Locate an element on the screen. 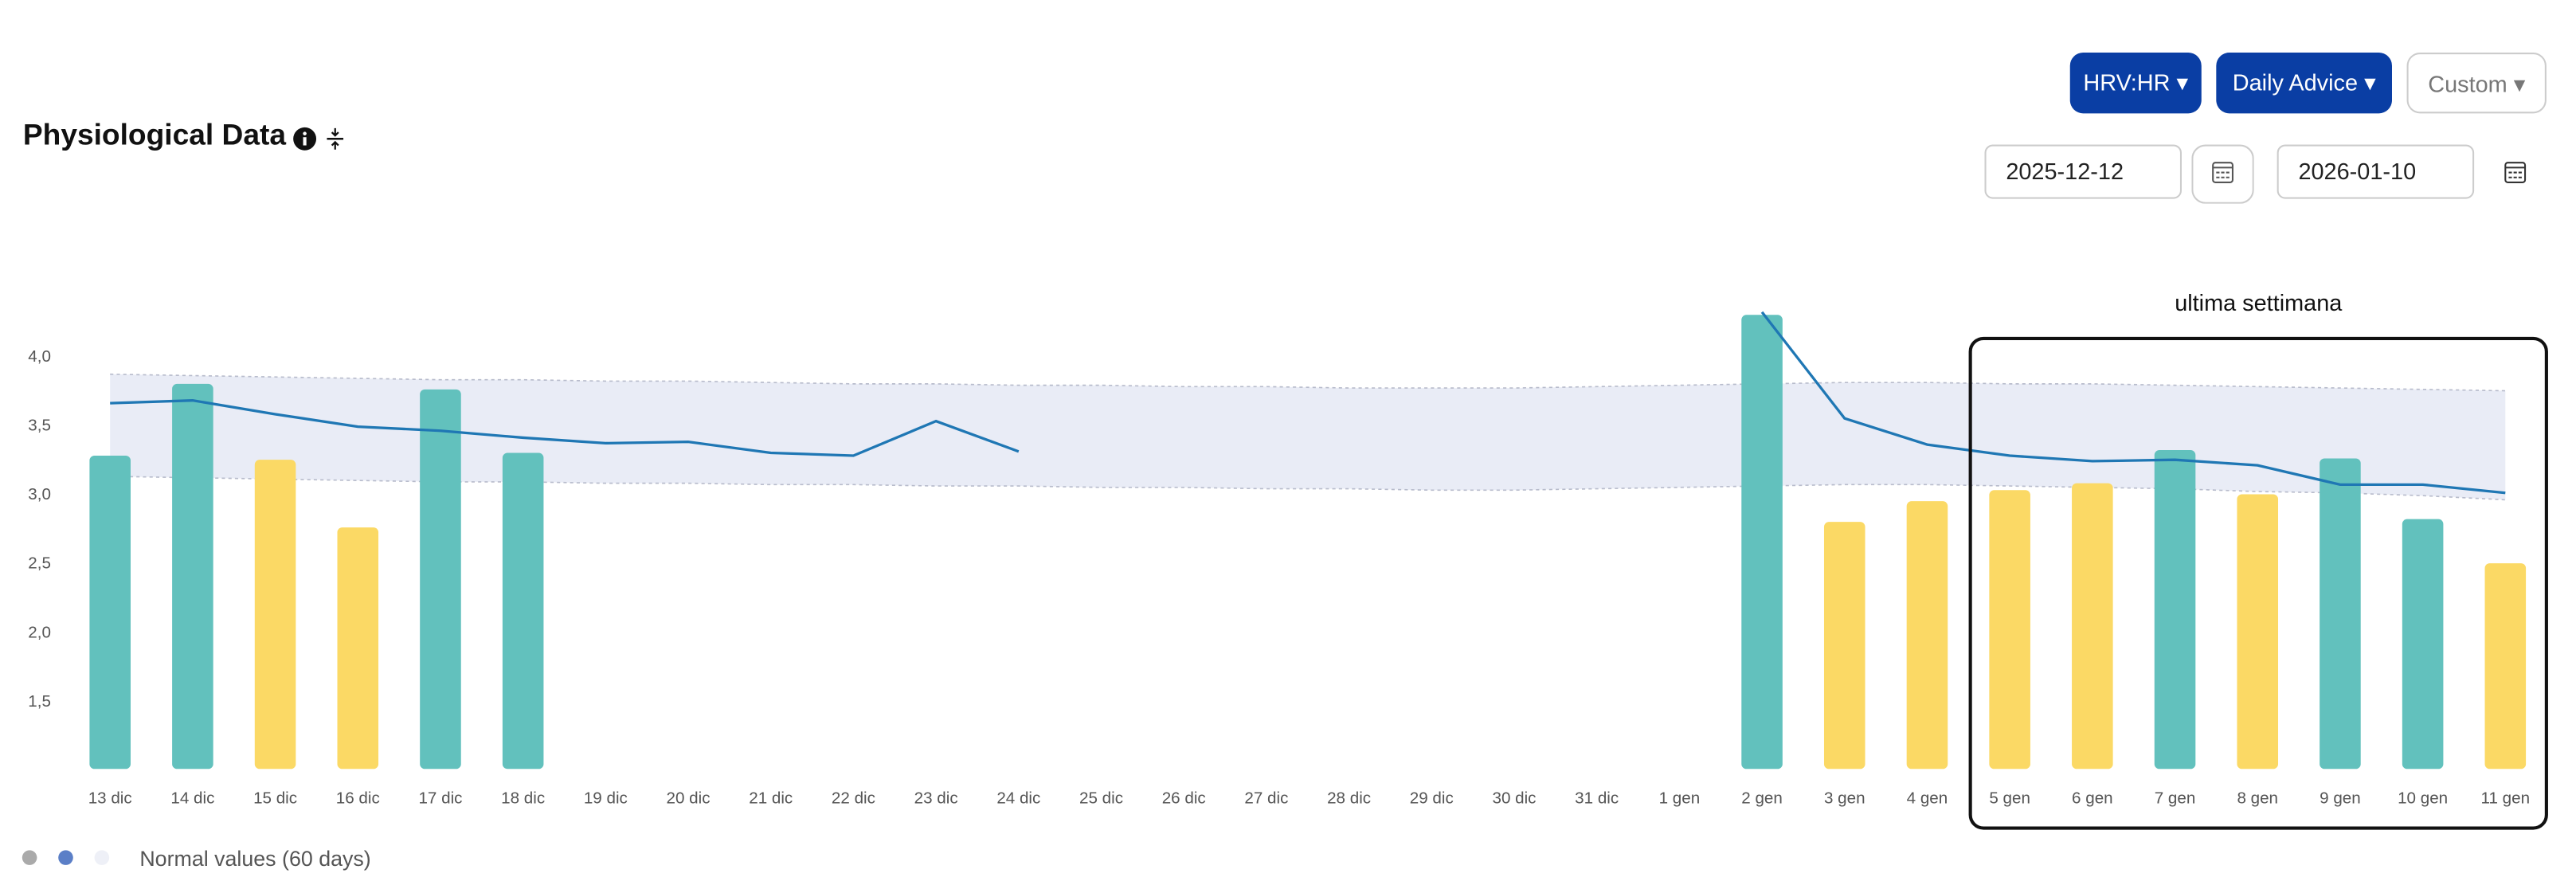  y-tick-label: 1,5 is located at coordinates (39, 701).